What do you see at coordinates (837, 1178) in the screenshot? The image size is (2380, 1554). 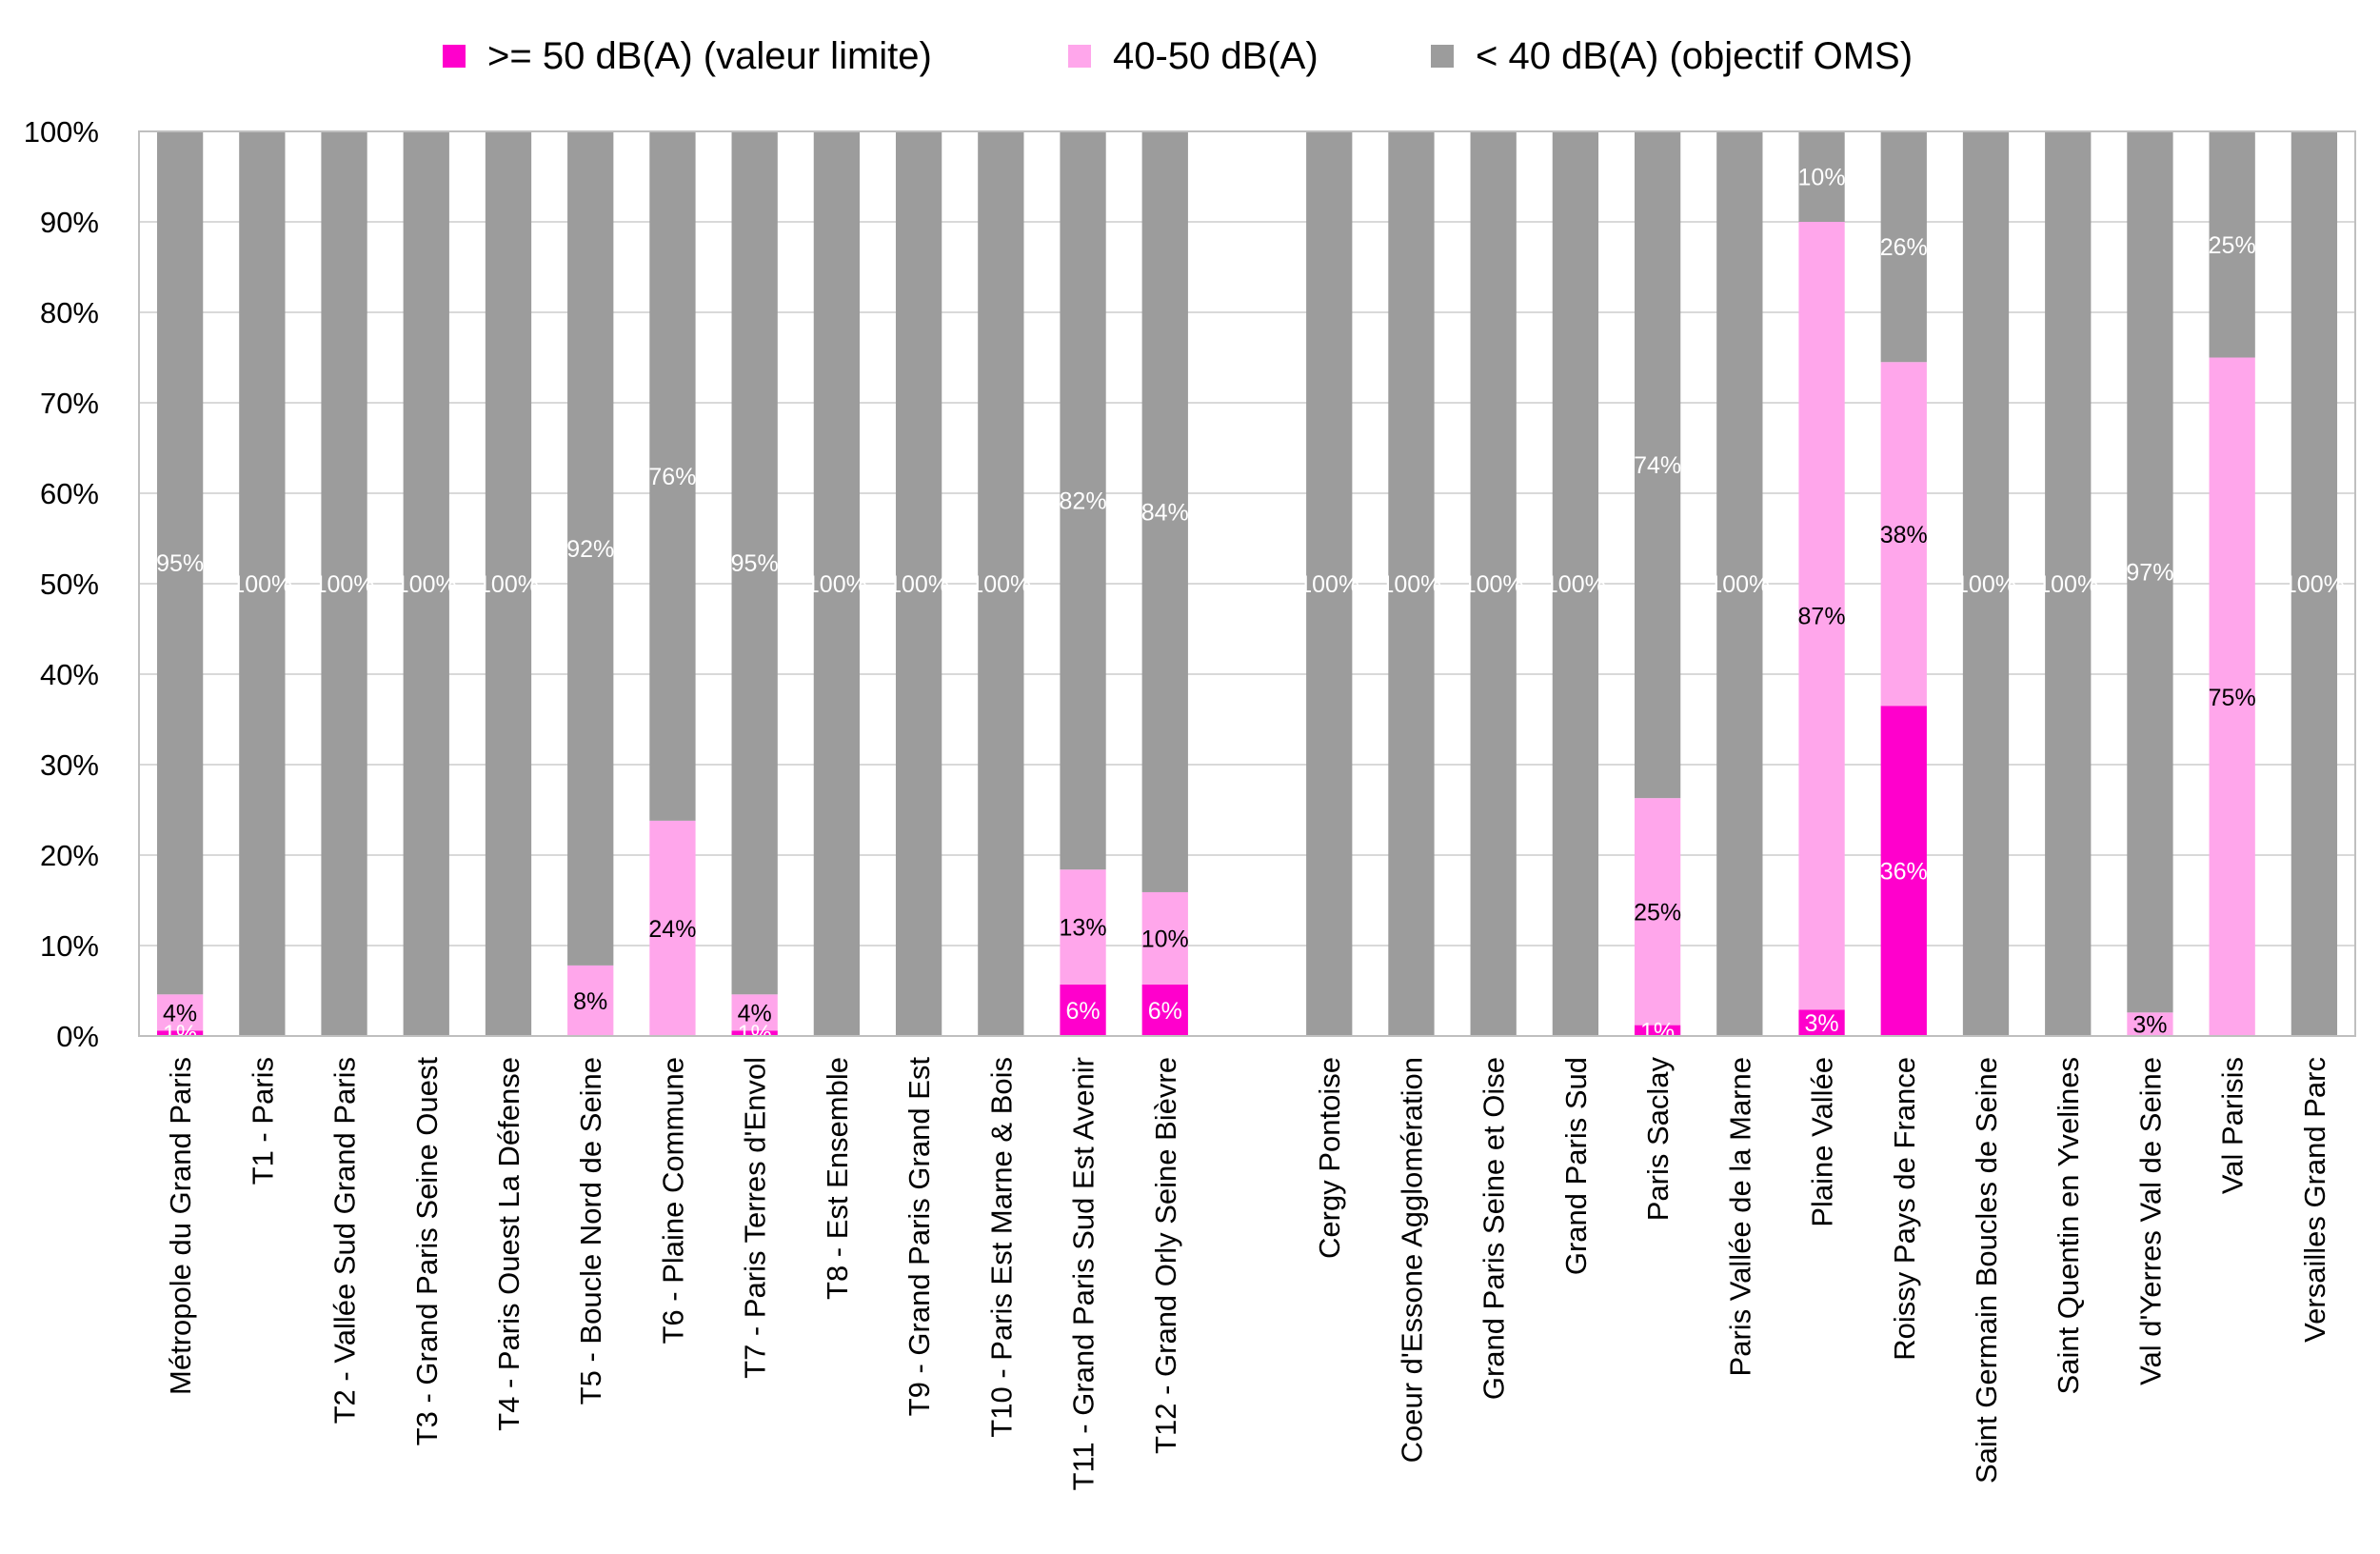 I see `x-category-label: T8 - Est Ensemble` at bounding box center [837, 1178].